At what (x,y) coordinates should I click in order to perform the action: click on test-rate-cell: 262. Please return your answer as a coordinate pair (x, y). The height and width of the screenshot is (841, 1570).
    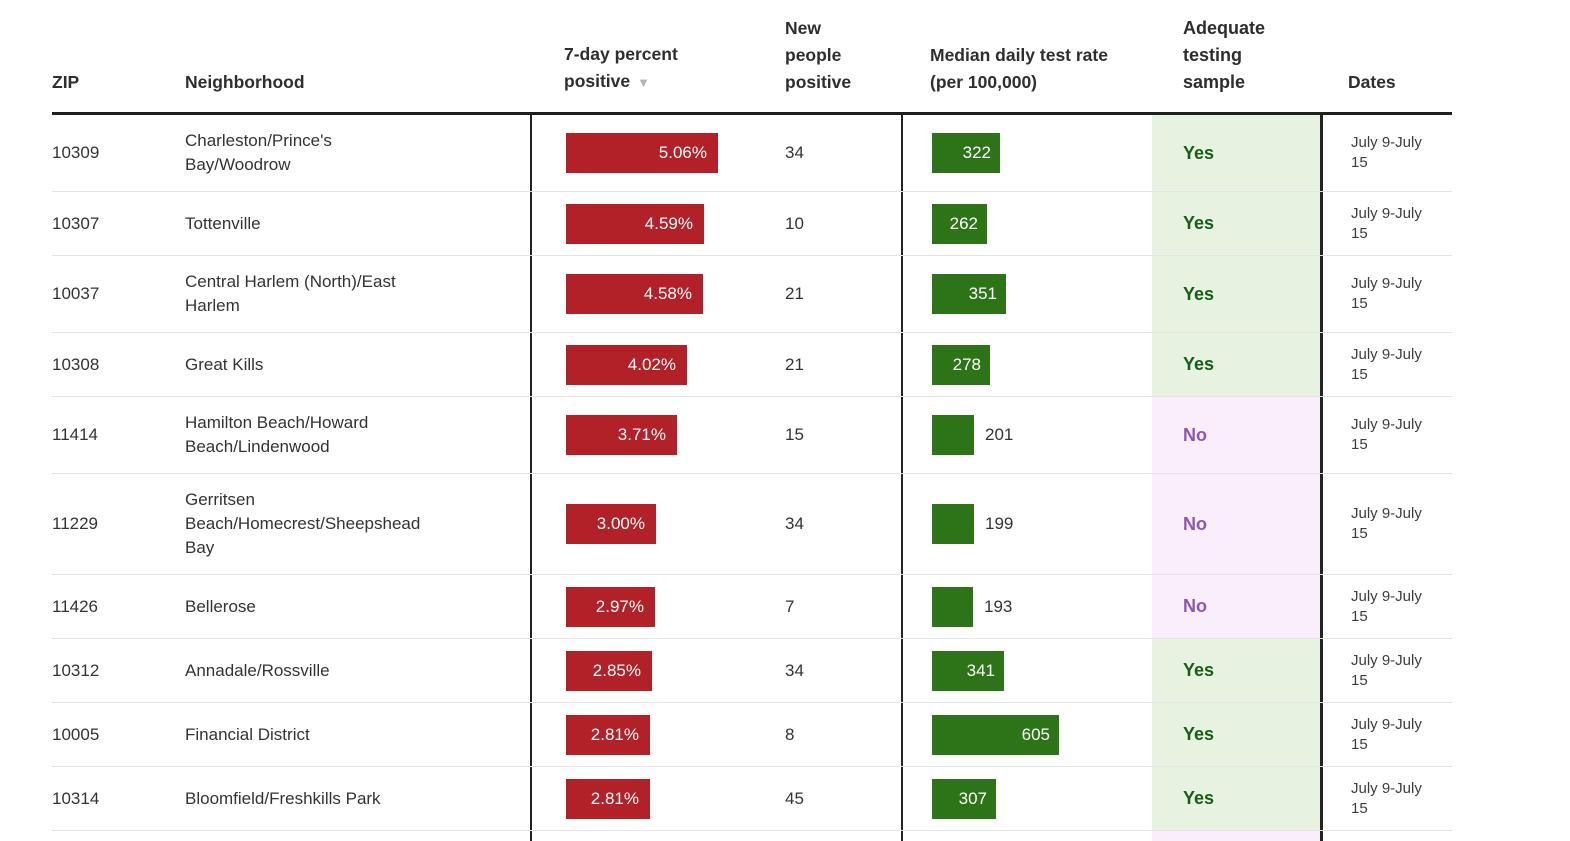
    Looking at the image, I should click on (1026, 223).